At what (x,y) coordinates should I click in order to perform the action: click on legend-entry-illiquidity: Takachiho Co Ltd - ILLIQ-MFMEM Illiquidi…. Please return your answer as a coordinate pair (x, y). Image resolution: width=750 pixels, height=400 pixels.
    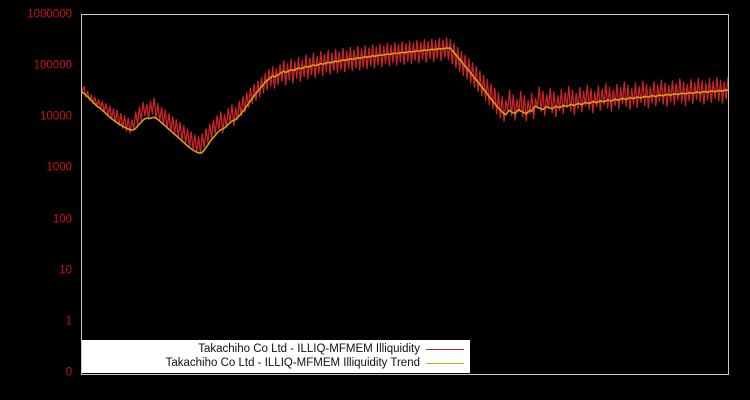
    Looking at the image, I should click on (276, 349).